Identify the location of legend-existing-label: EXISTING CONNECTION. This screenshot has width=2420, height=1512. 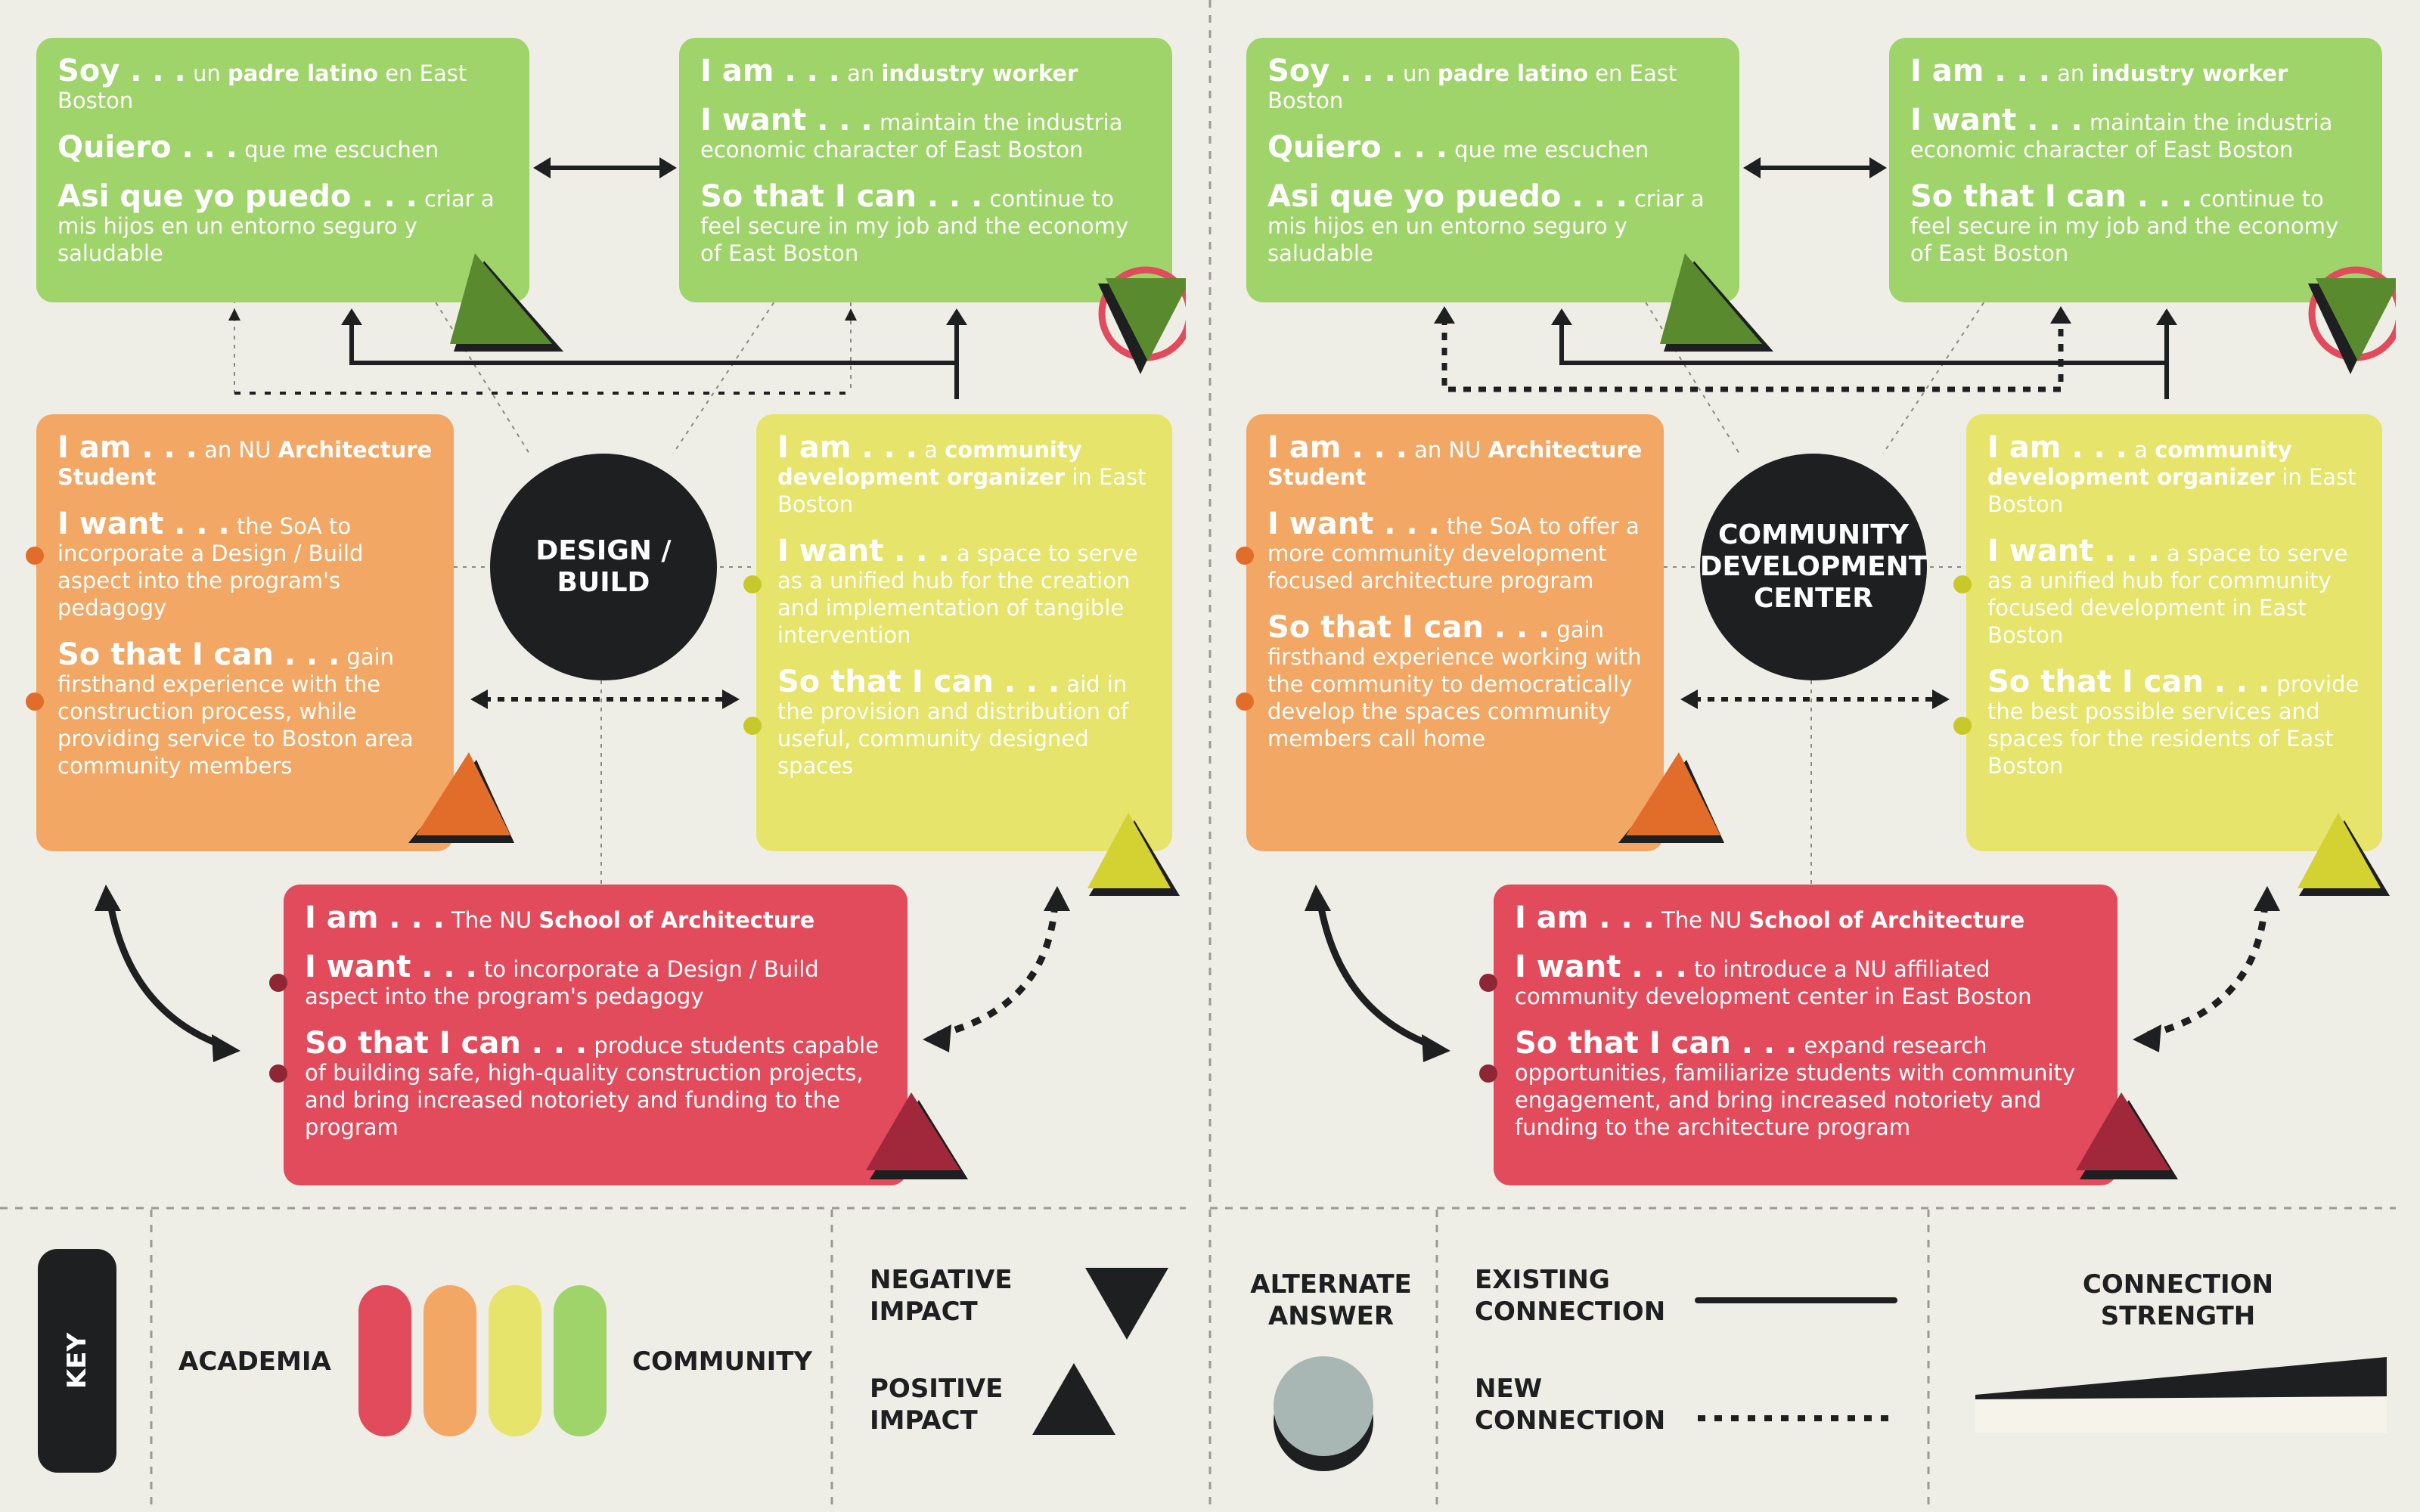
(1570, 1296).